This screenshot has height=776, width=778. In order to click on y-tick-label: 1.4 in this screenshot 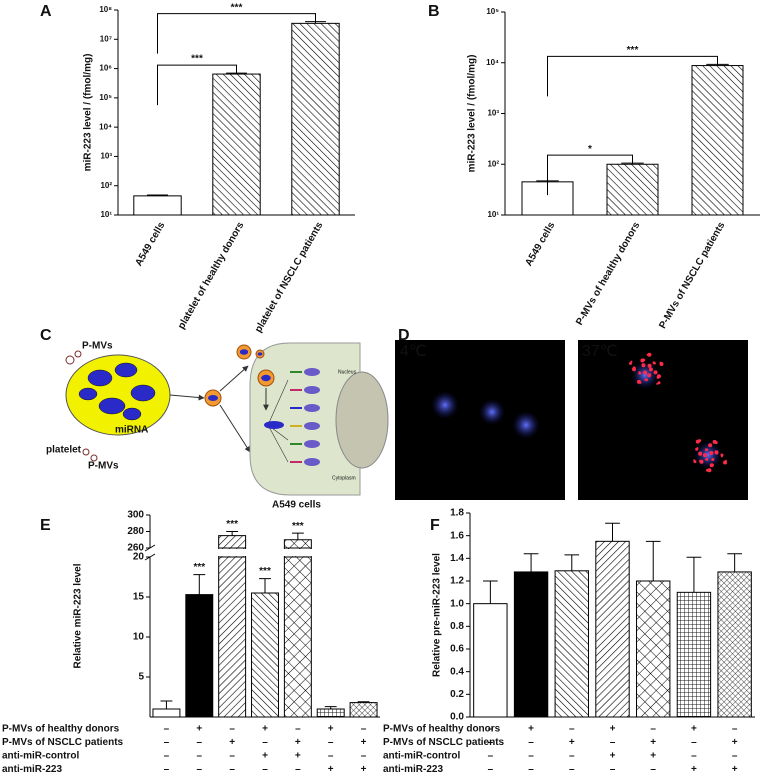, I will do `click(457, 558)`.